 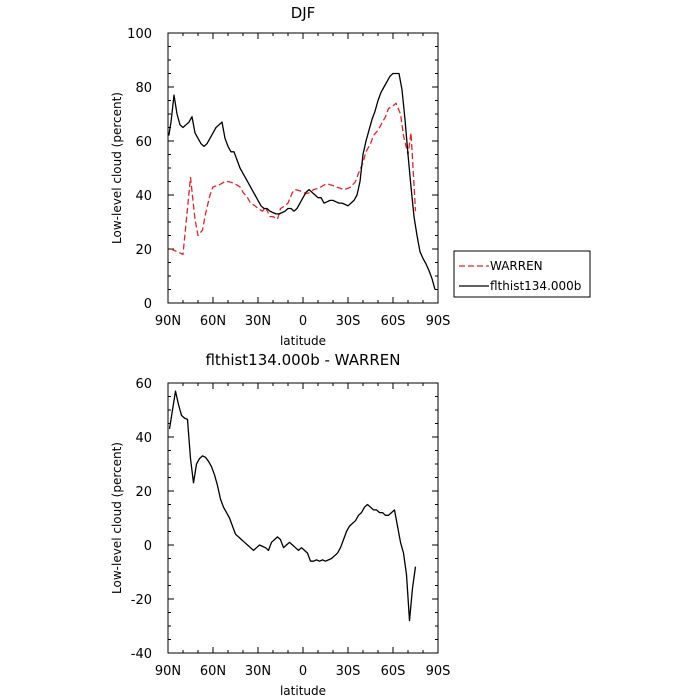 I want to click on bottom-chart-y-axis-label: Low-level cloud (percent), so click(x=117, y=518).